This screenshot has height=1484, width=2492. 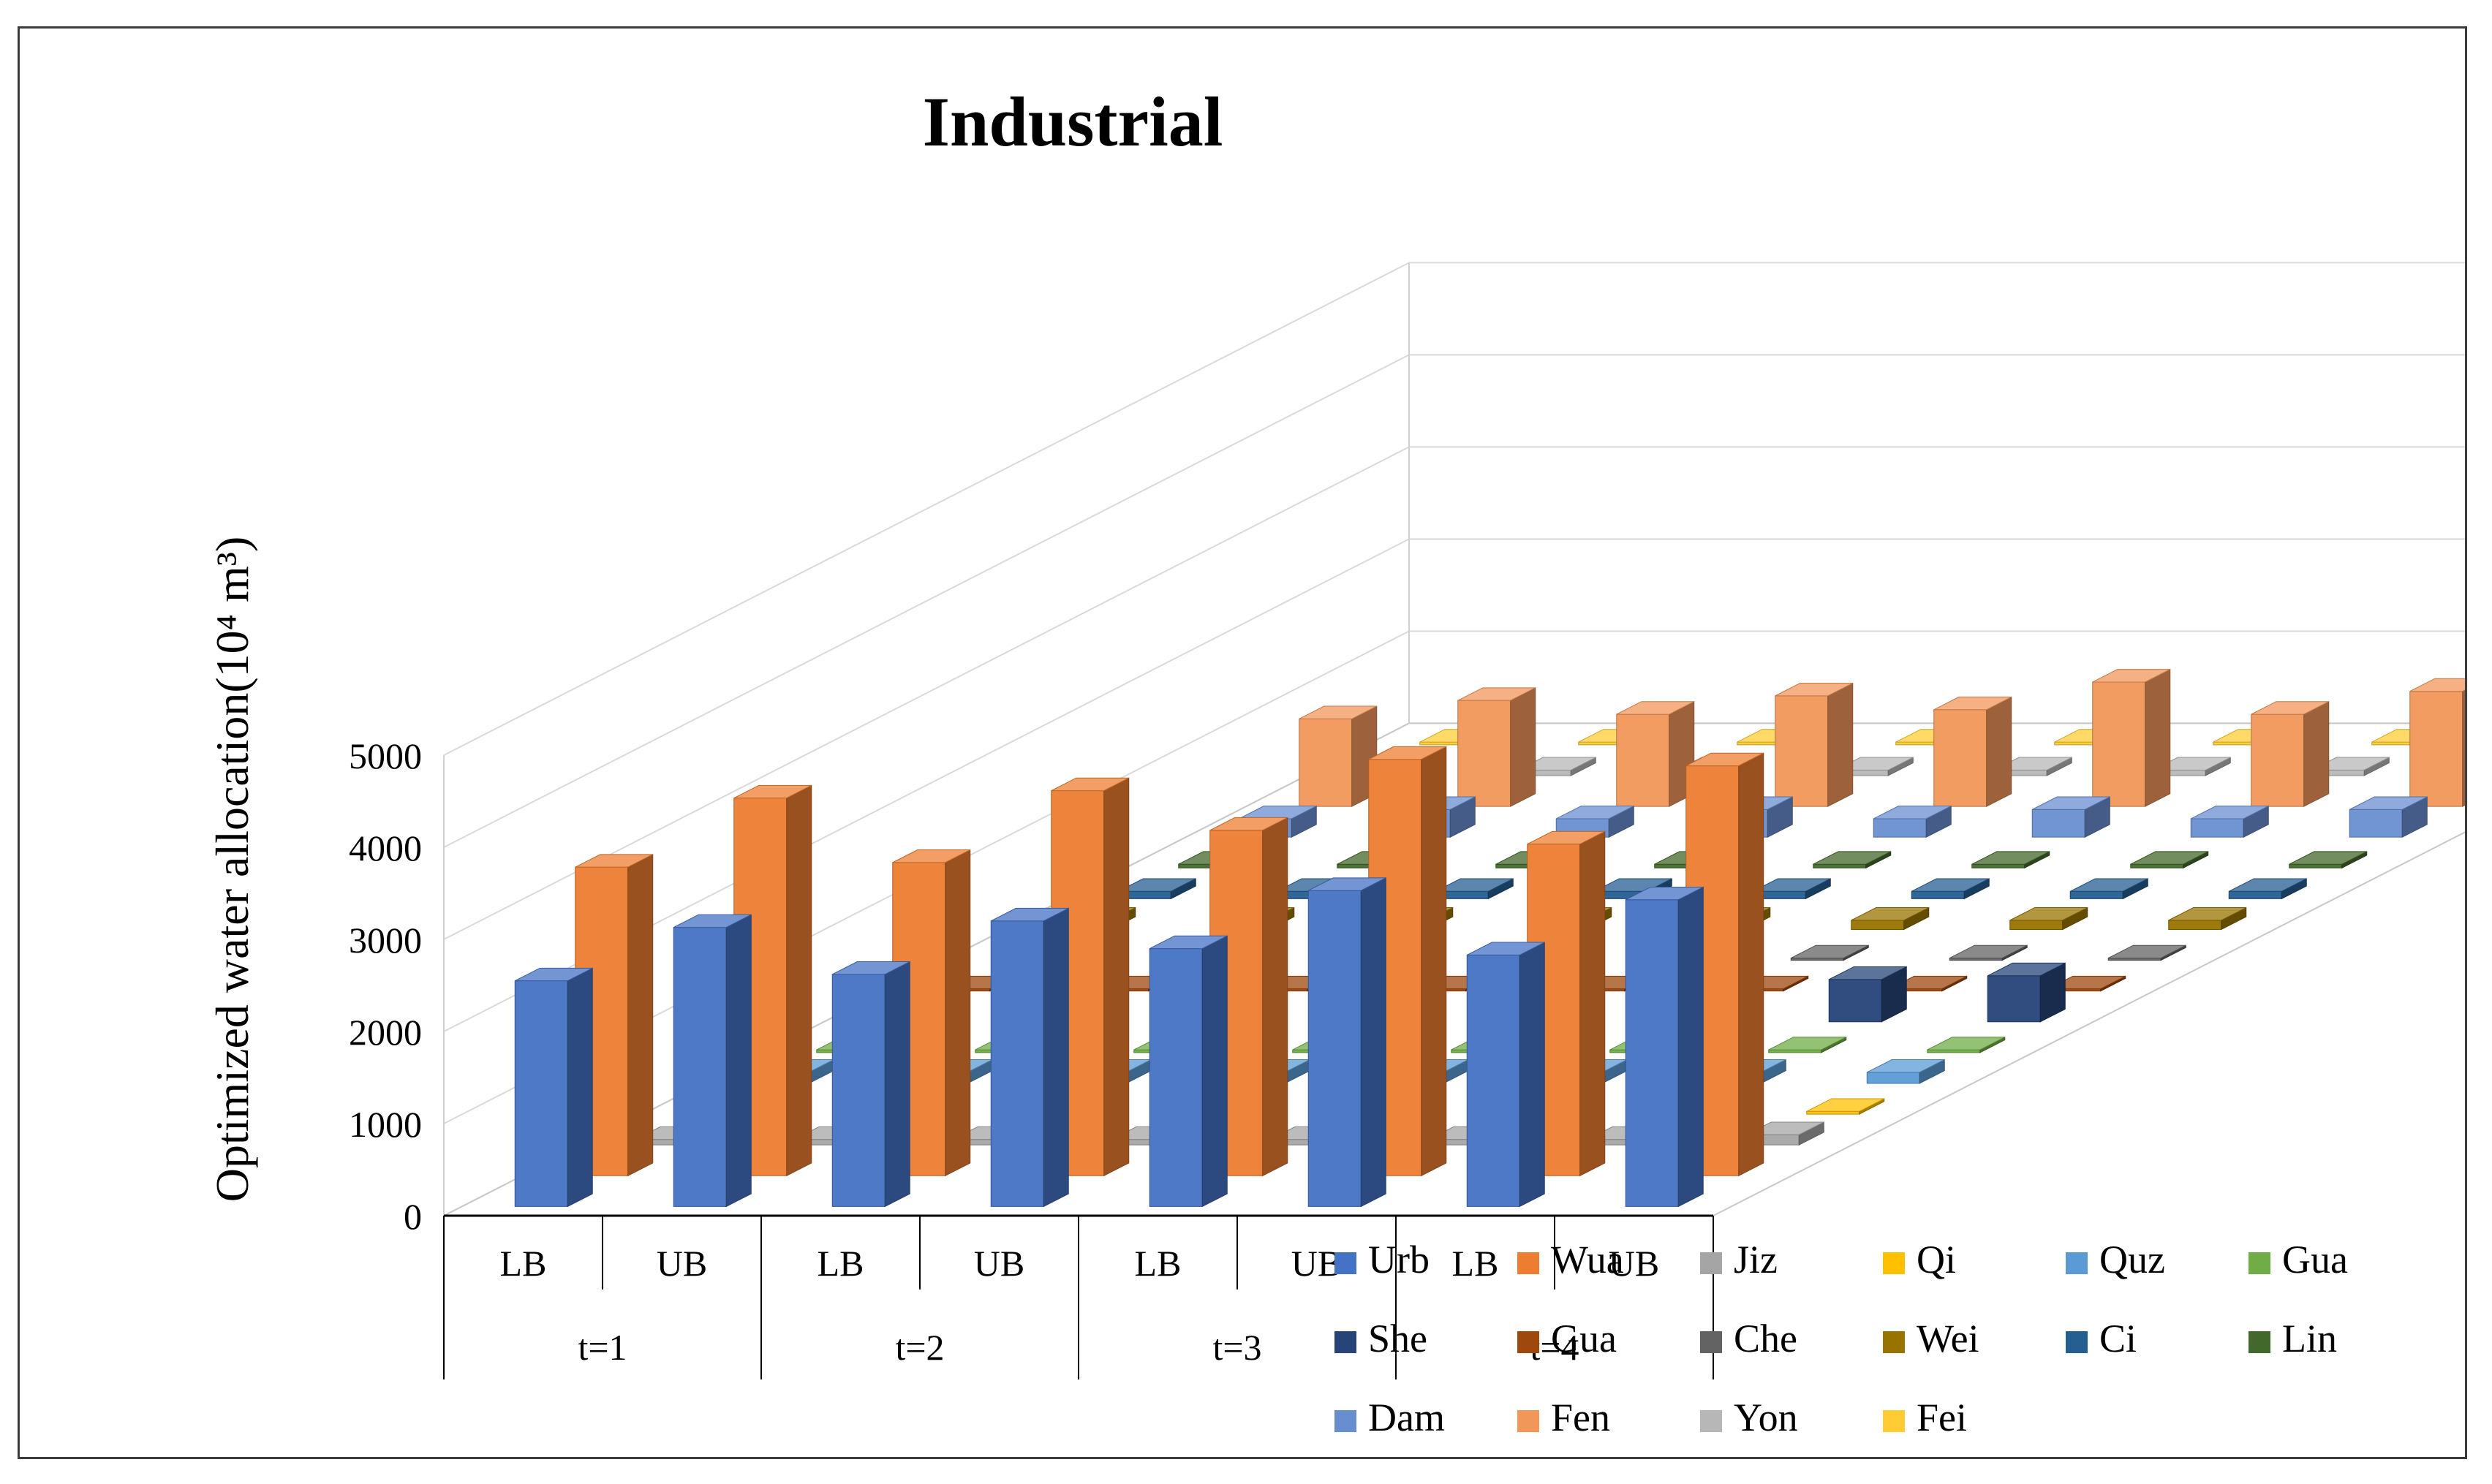 What do you see at coordinates (2132, 1260) in the screenshot?
I see `legend-label: Quz` at bounding box center [2132, 1260].